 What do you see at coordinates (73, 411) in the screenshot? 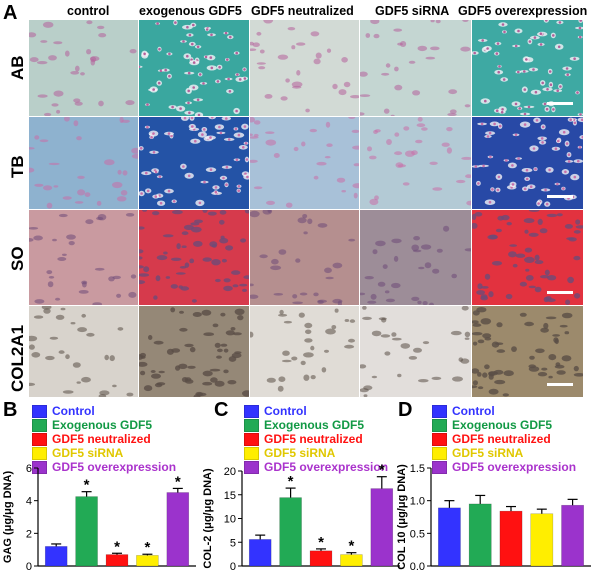
I see `legend-label-control: Control` at bounding box center [73, 411].